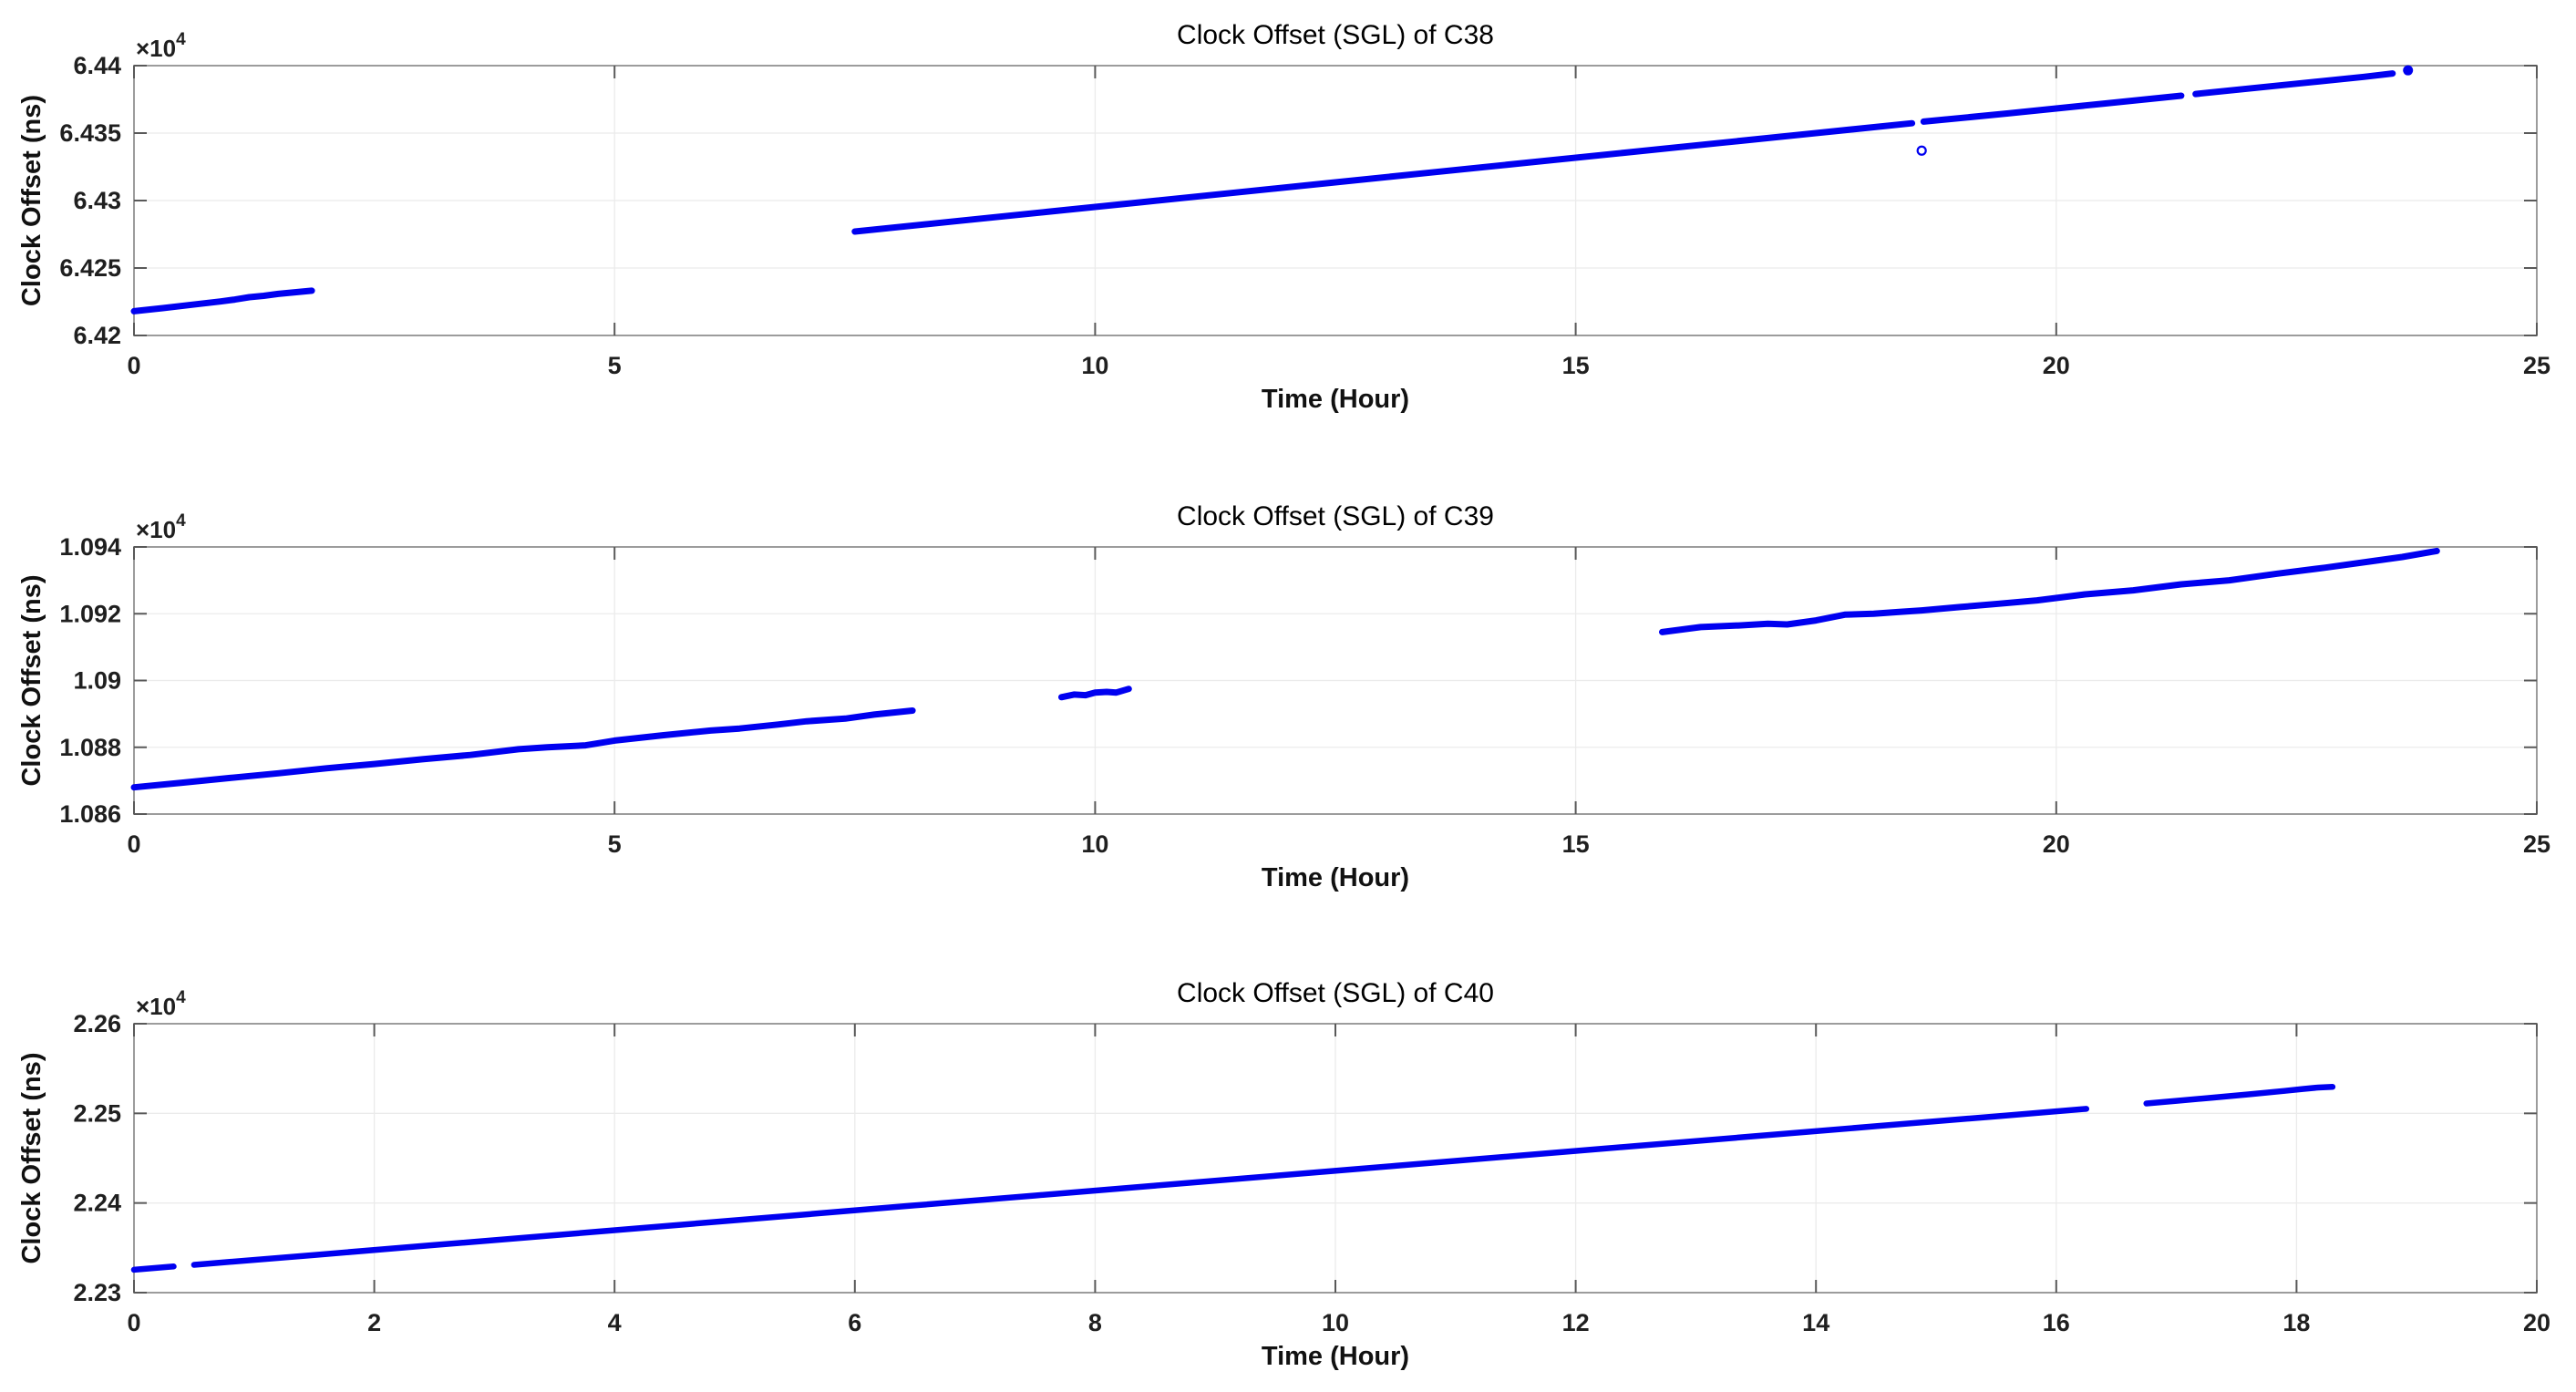 This screenshot has width=2576, height=1392. Describe the element at coordinates (90, 747) in the screenshot. I see `y-tick-label: 1.088` at that location.